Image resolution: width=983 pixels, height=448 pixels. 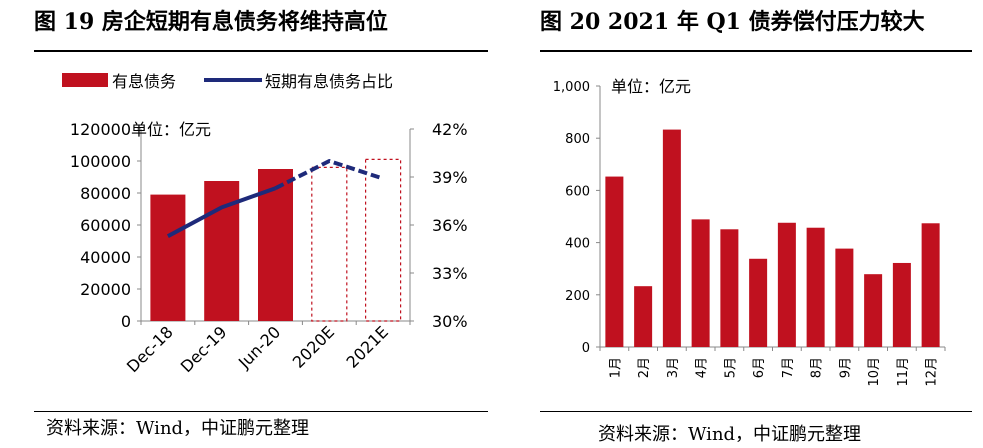 I want to click on monthly-y-tick-label: 600, so click(x=577, y=191).